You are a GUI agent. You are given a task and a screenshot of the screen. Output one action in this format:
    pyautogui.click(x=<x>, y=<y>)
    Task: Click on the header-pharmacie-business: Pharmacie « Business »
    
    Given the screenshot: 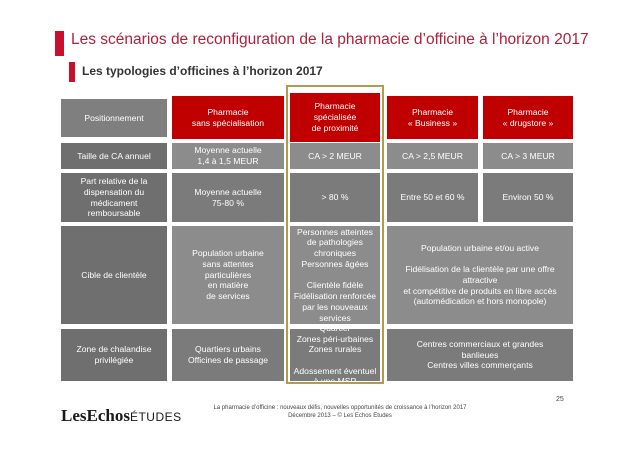 What is the action you would take?
    pyautogui.click(x=432, y=117)
    